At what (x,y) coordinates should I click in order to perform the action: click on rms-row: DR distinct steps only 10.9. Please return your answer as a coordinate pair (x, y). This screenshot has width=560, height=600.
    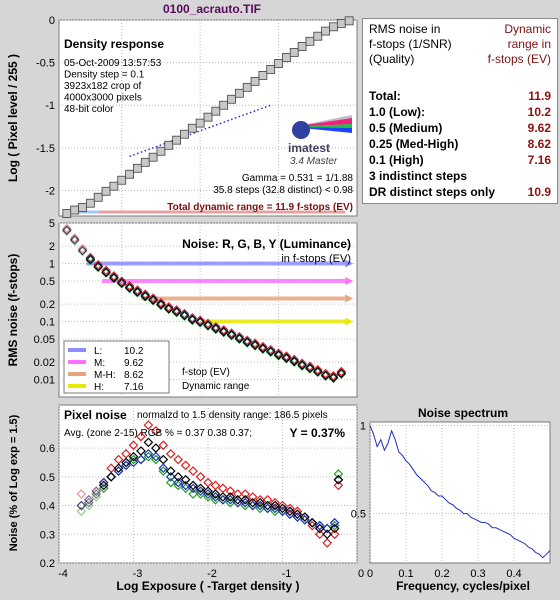
    Looking at the image, I should click on (460, 193).